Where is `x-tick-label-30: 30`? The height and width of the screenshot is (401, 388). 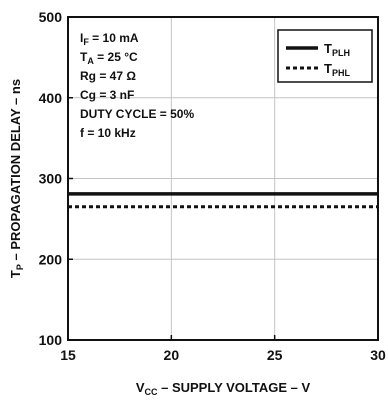
x-tick-label-30: 30 is located at coordinates (378, 355).